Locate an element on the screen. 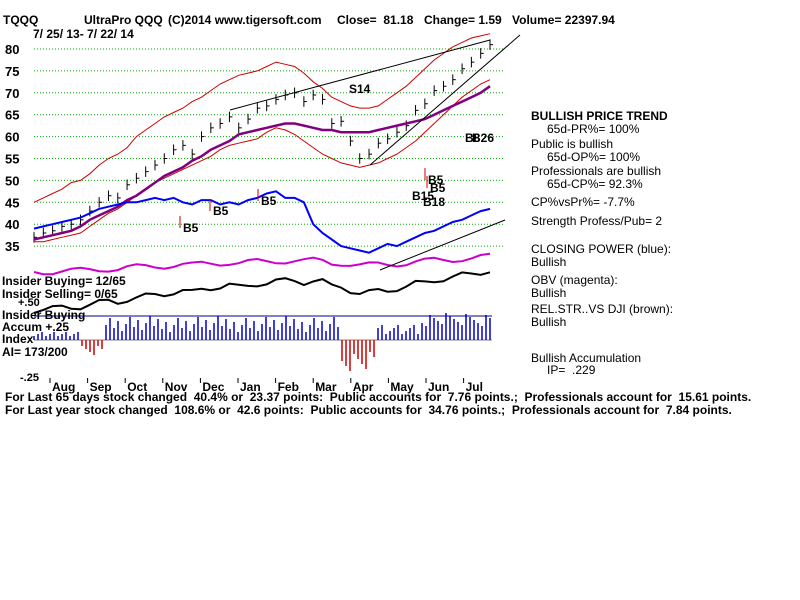 Image resolution: width=800 pixels, height=600 pixels. y-tick-label: 55 is located at coordinates (12, 159).